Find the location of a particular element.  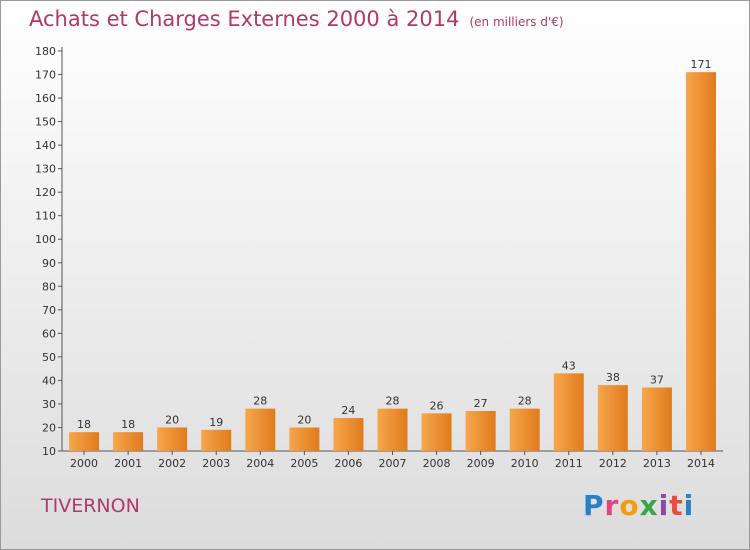

bar-2014 is located at coordinates (700, 262).